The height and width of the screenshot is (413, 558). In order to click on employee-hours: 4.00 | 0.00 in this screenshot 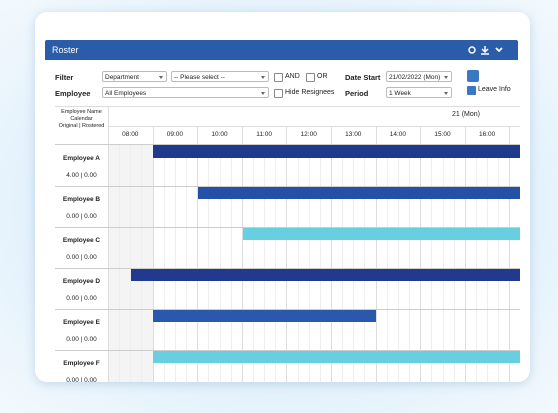, I will do `click(81, 175)`.